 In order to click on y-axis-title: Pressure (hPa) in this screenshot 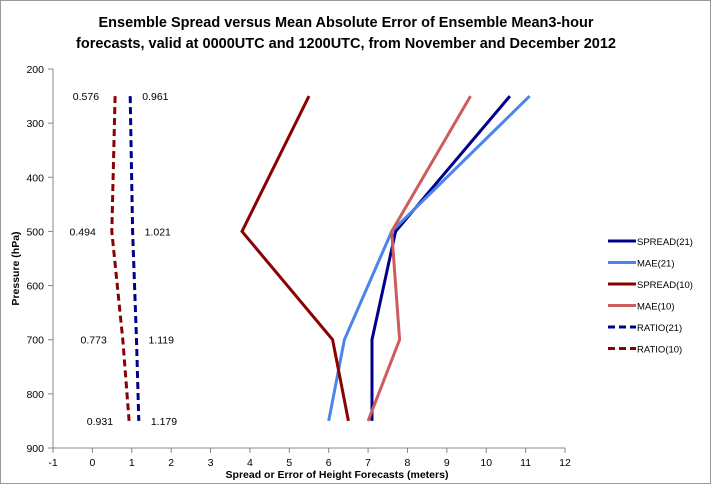, I will do `click(16, 268)`.